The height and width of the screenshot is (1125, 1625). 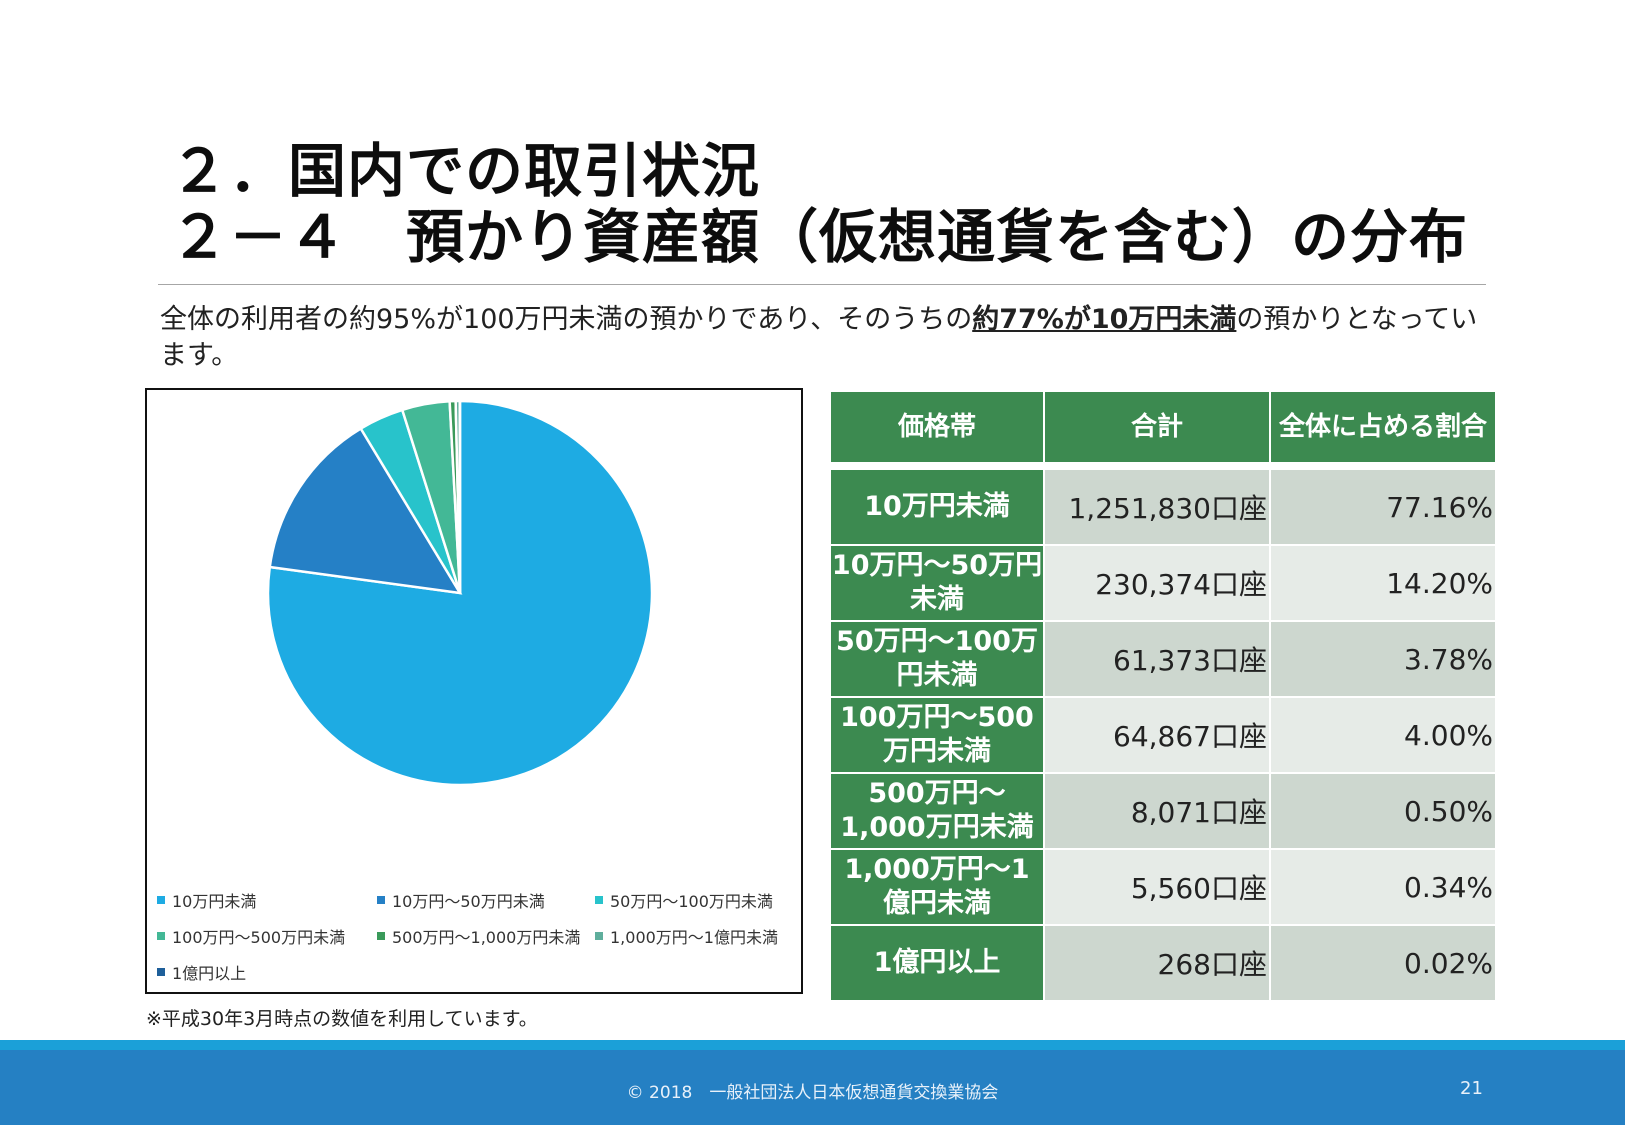 I want to click on pie-slice, so click(x=365, y=510).